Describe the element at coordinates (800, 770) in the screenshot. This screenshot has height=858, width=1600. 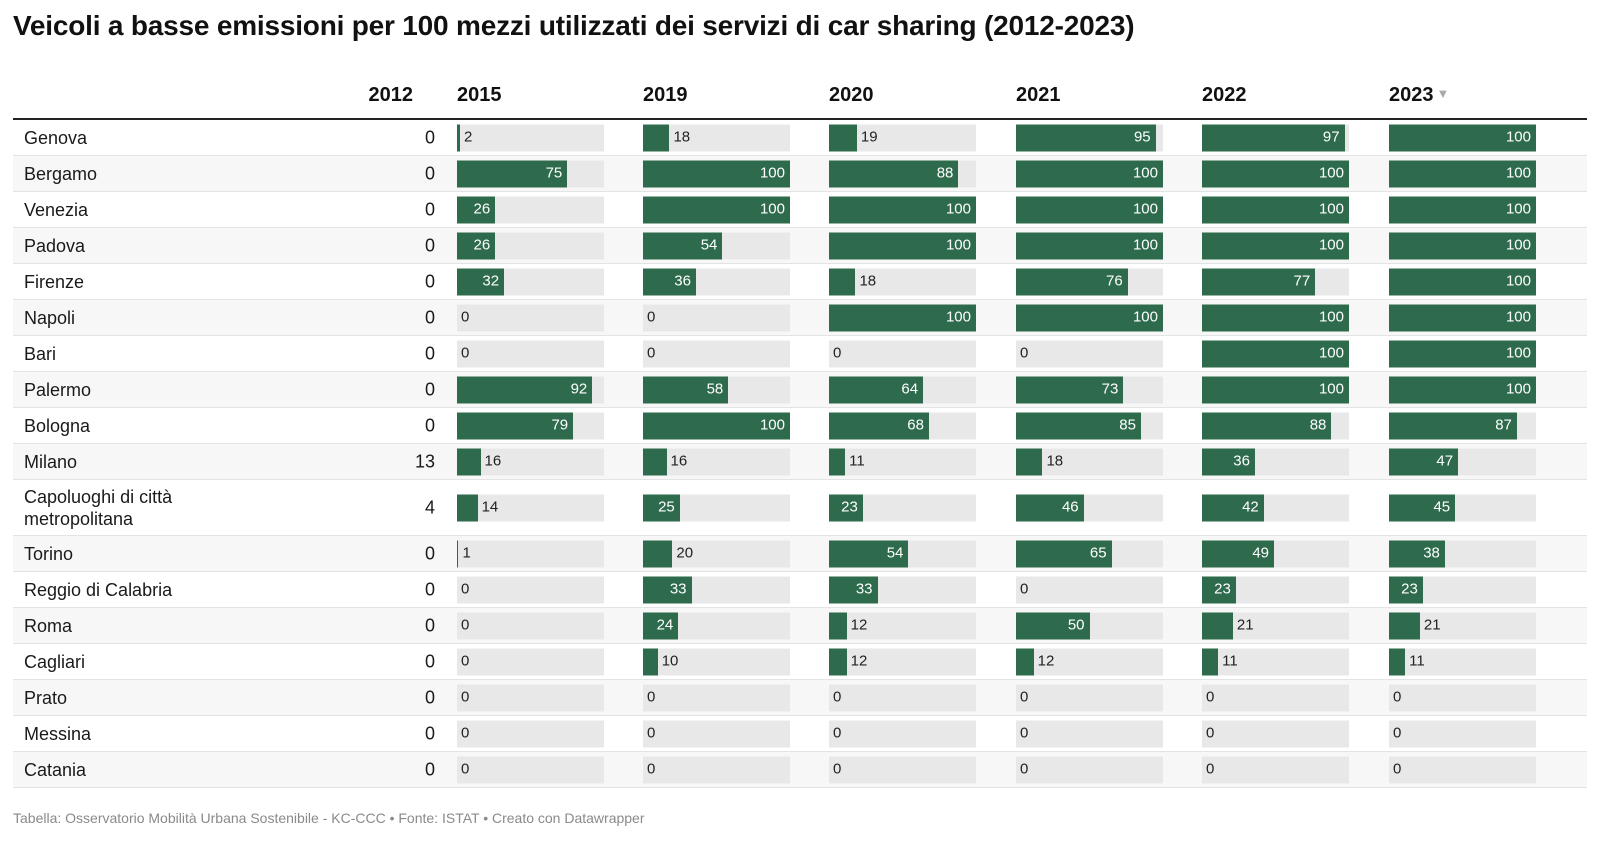
I see `table-row: Catania 0 0 0 0 0 0 0` at that location.